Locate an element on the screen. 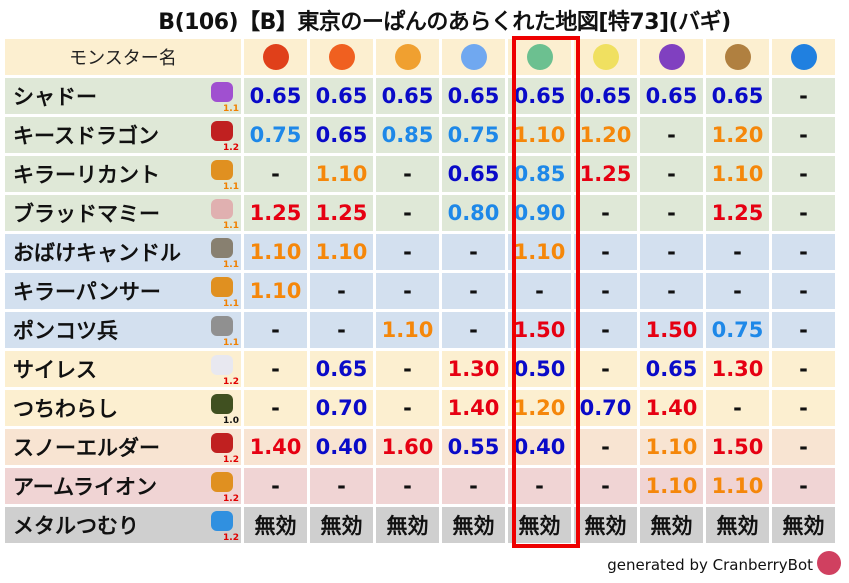 This screenshot has height=583, width=849. monster-name-cell: メタルつむり 1.2 is located at coordinates (123, 525).